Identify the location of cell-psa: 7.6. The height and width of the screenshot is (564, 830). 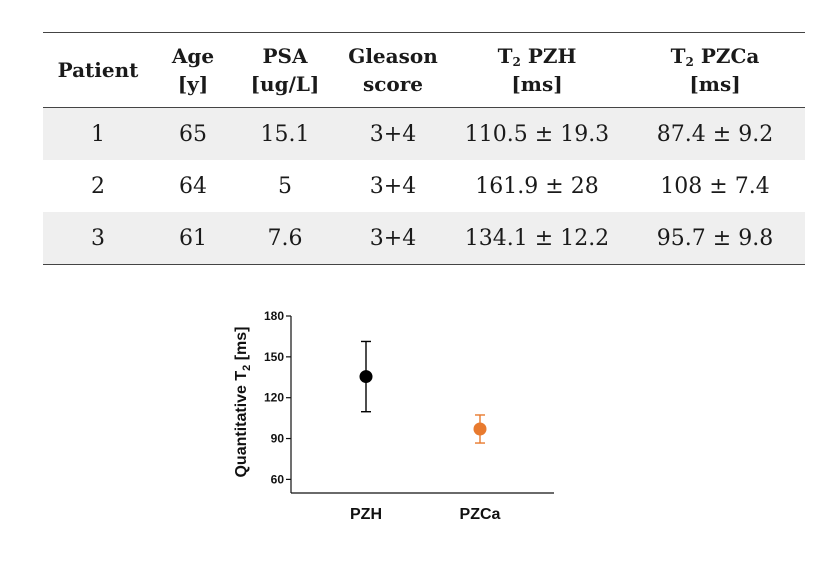
(285, 238).